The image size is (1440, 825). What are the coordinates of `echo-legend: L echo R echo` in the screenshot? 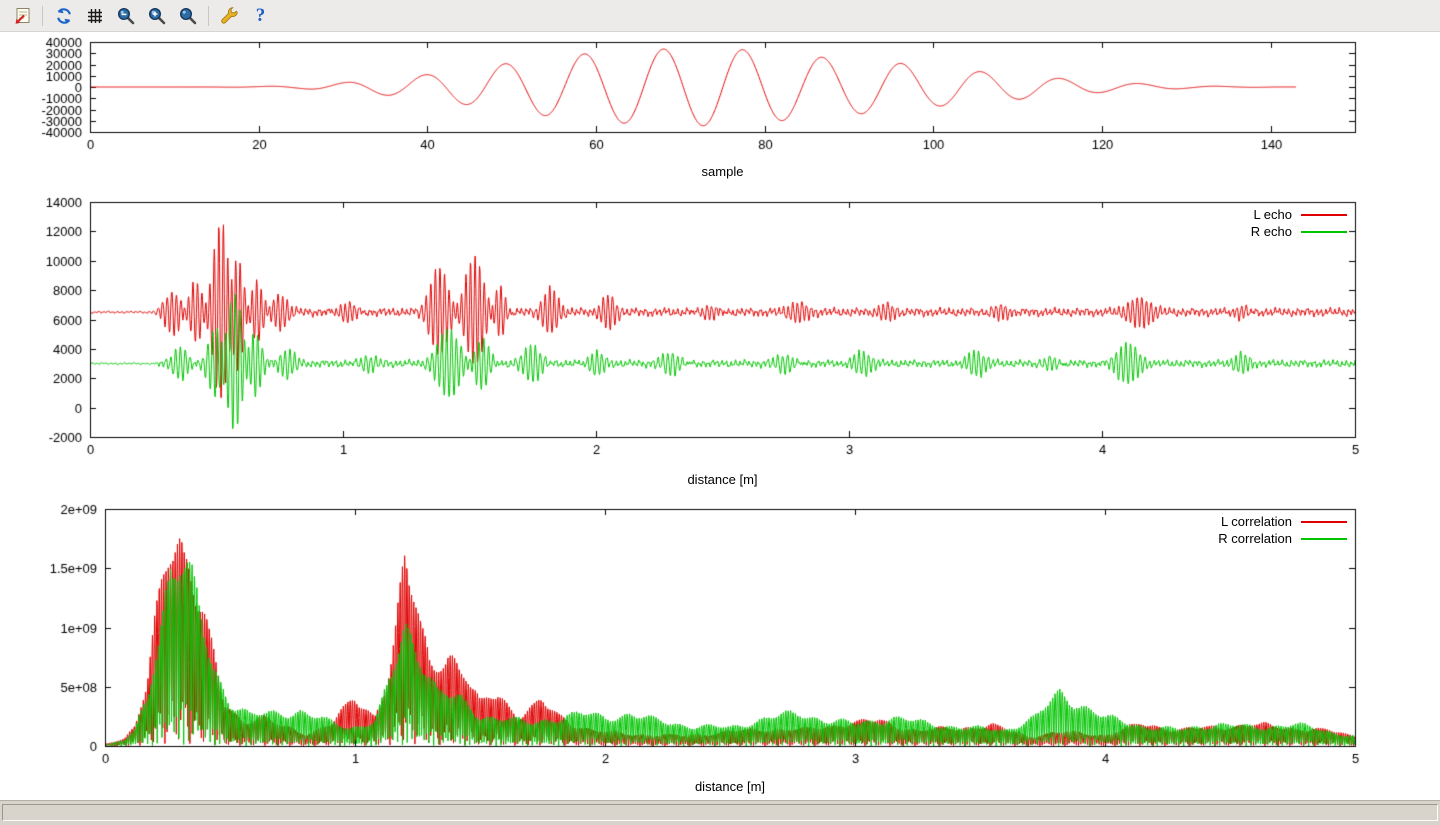 It's located at (1298, 223).